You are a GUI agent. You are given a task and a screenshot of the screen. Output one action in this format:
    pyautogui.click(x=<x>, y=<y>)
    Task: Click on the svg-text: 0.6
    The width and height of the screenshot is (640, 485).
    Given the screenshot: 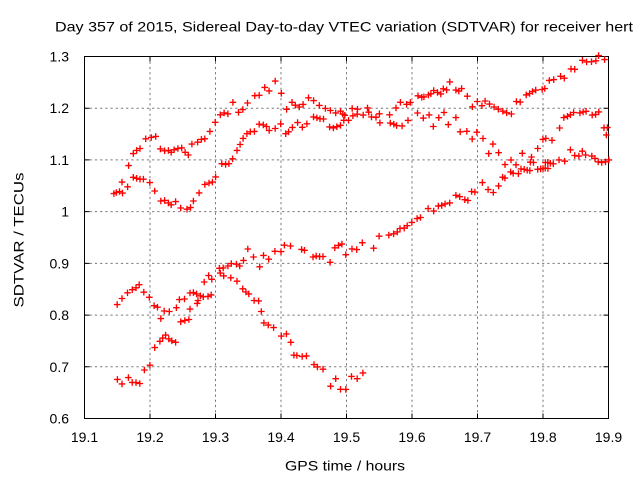 What is the action you would take?
    pyautogui.click(x=60, y=419)
    